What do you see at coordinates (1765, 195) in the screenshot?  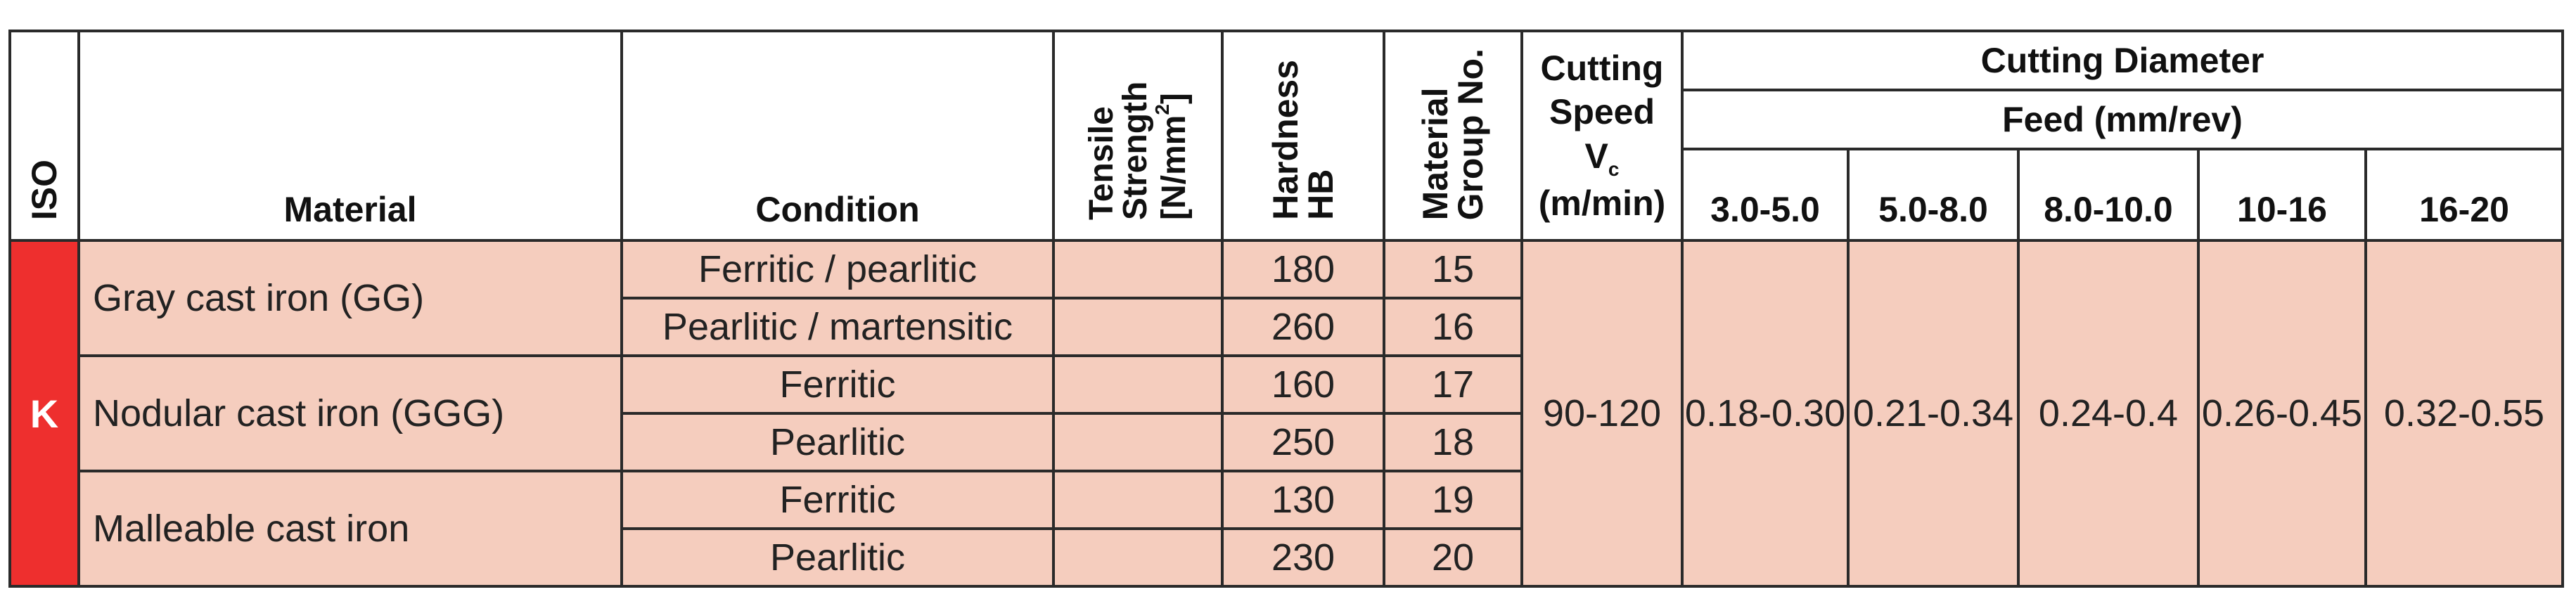 I see `header-diameter-1: 3.0-5.0` at bounding box center [1765, 195].